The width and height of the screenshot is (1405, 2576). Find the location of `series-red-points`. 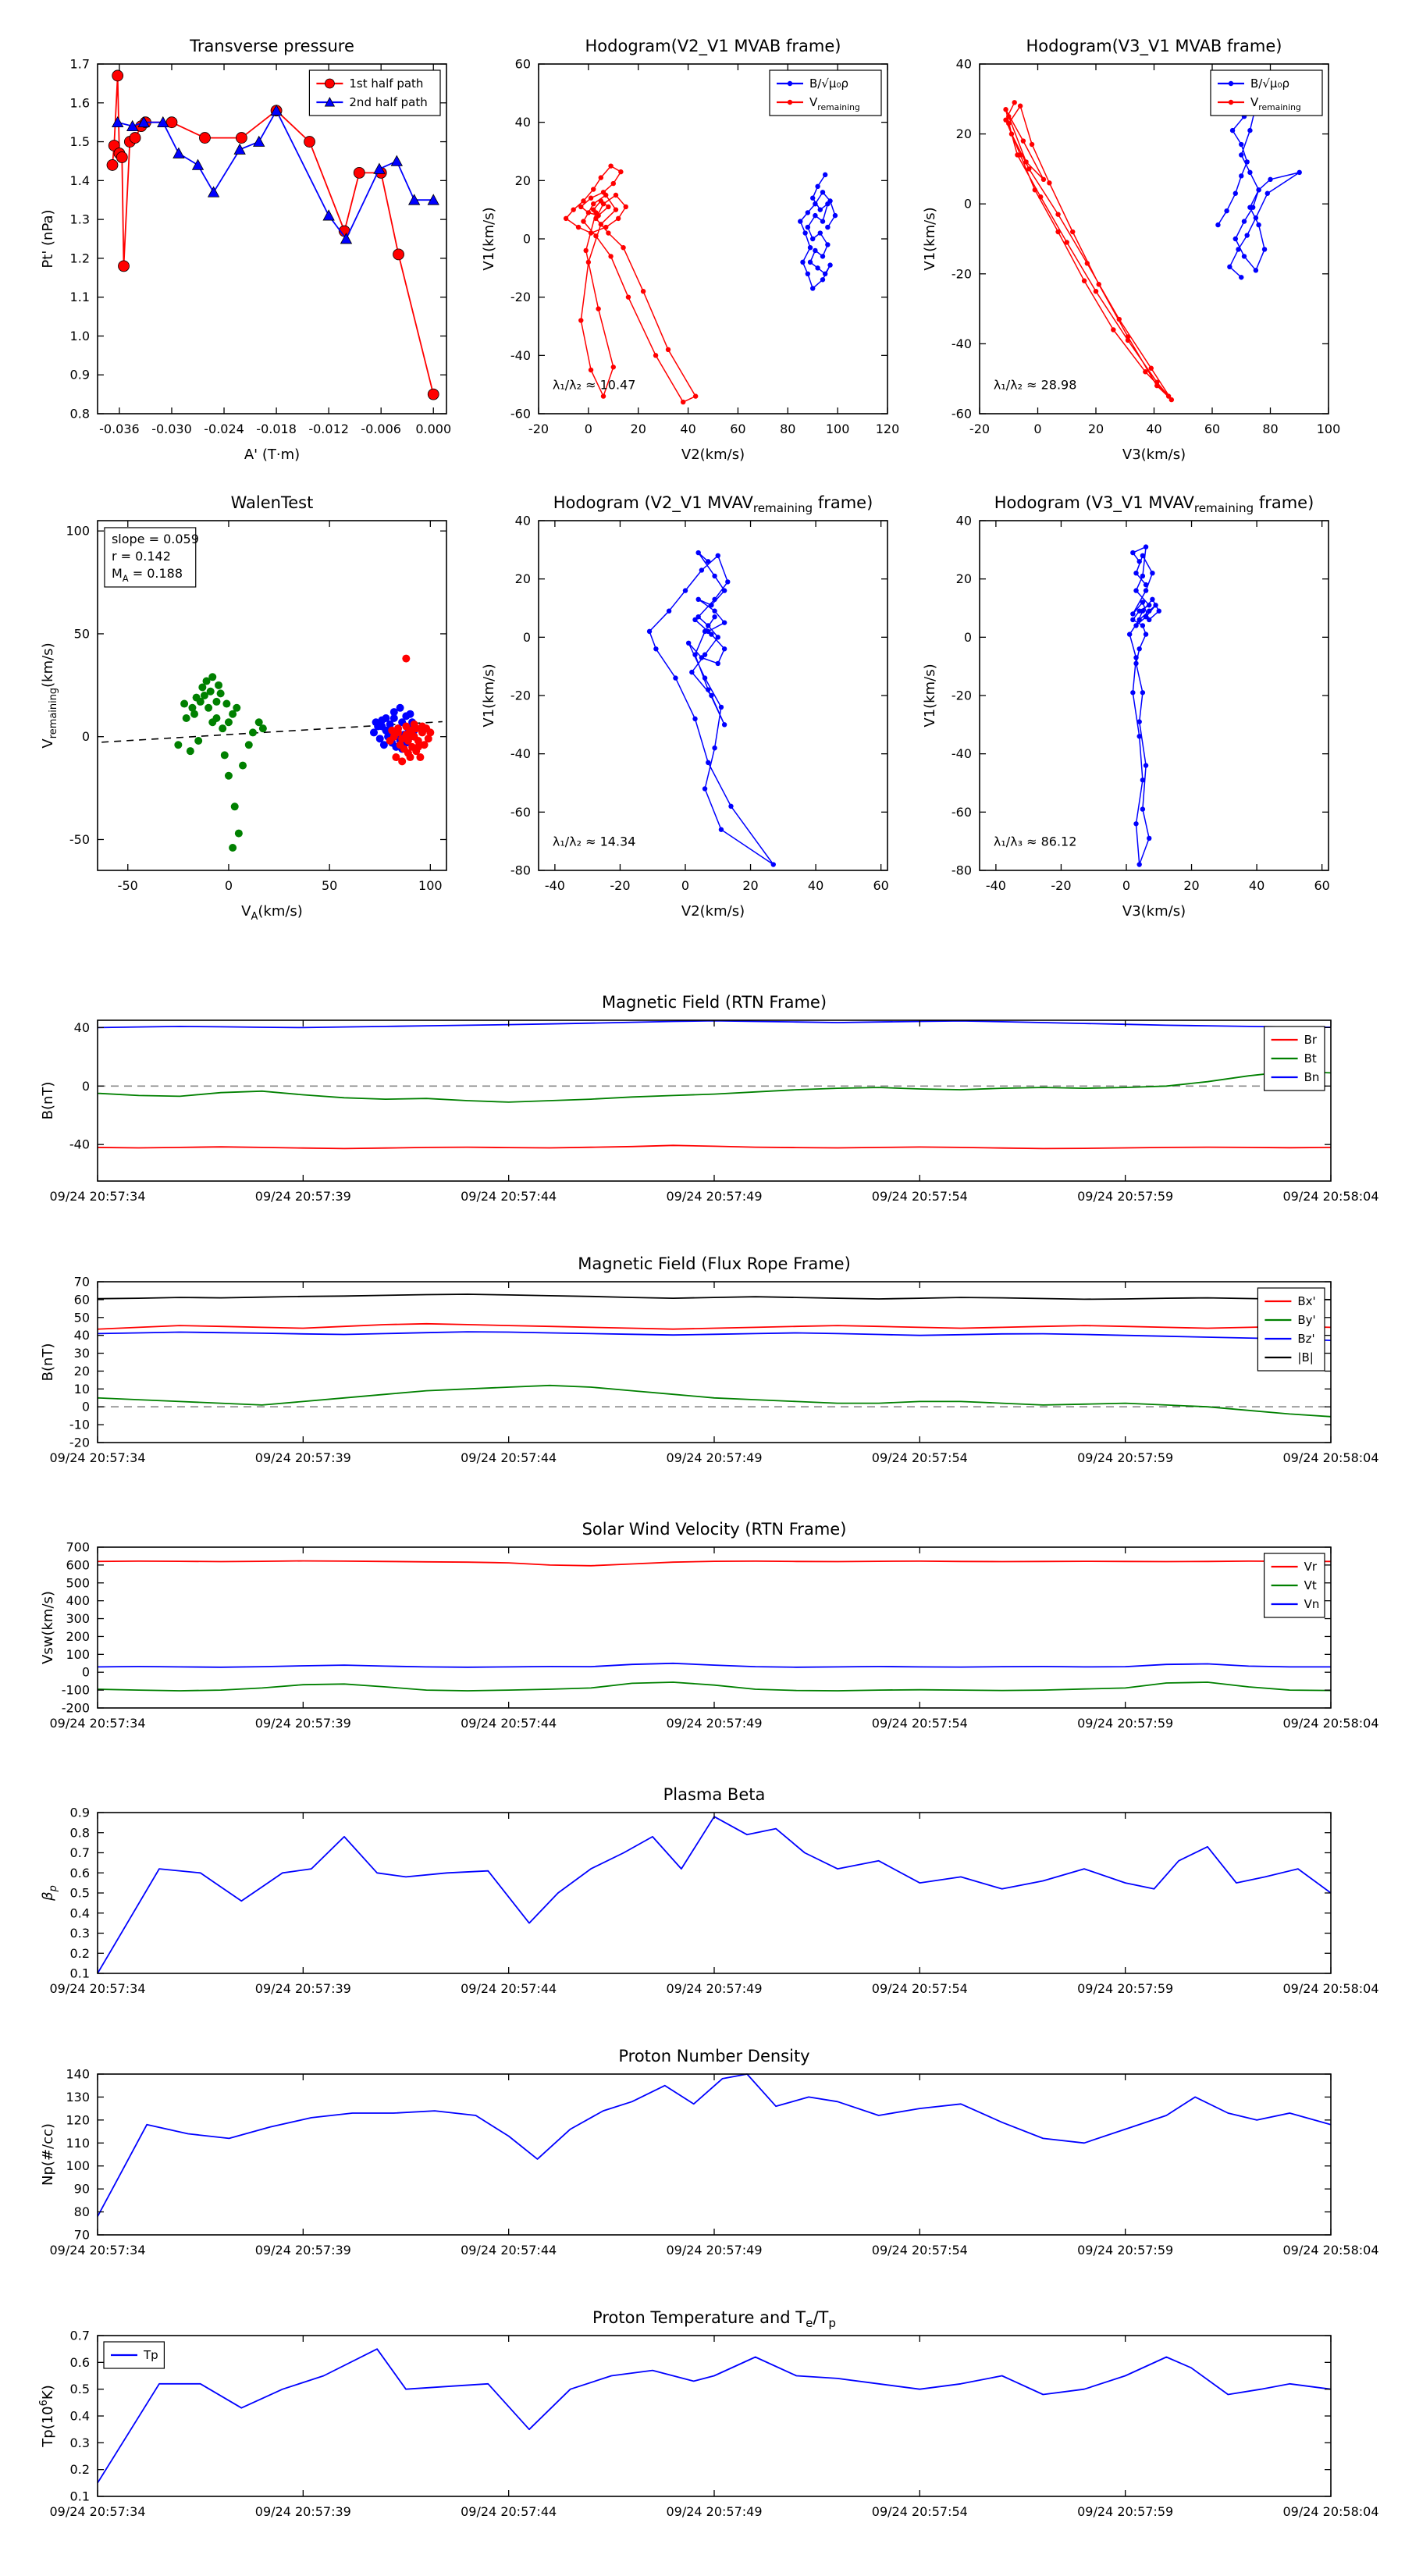

series-red-points is located at coordinates (411, 710).